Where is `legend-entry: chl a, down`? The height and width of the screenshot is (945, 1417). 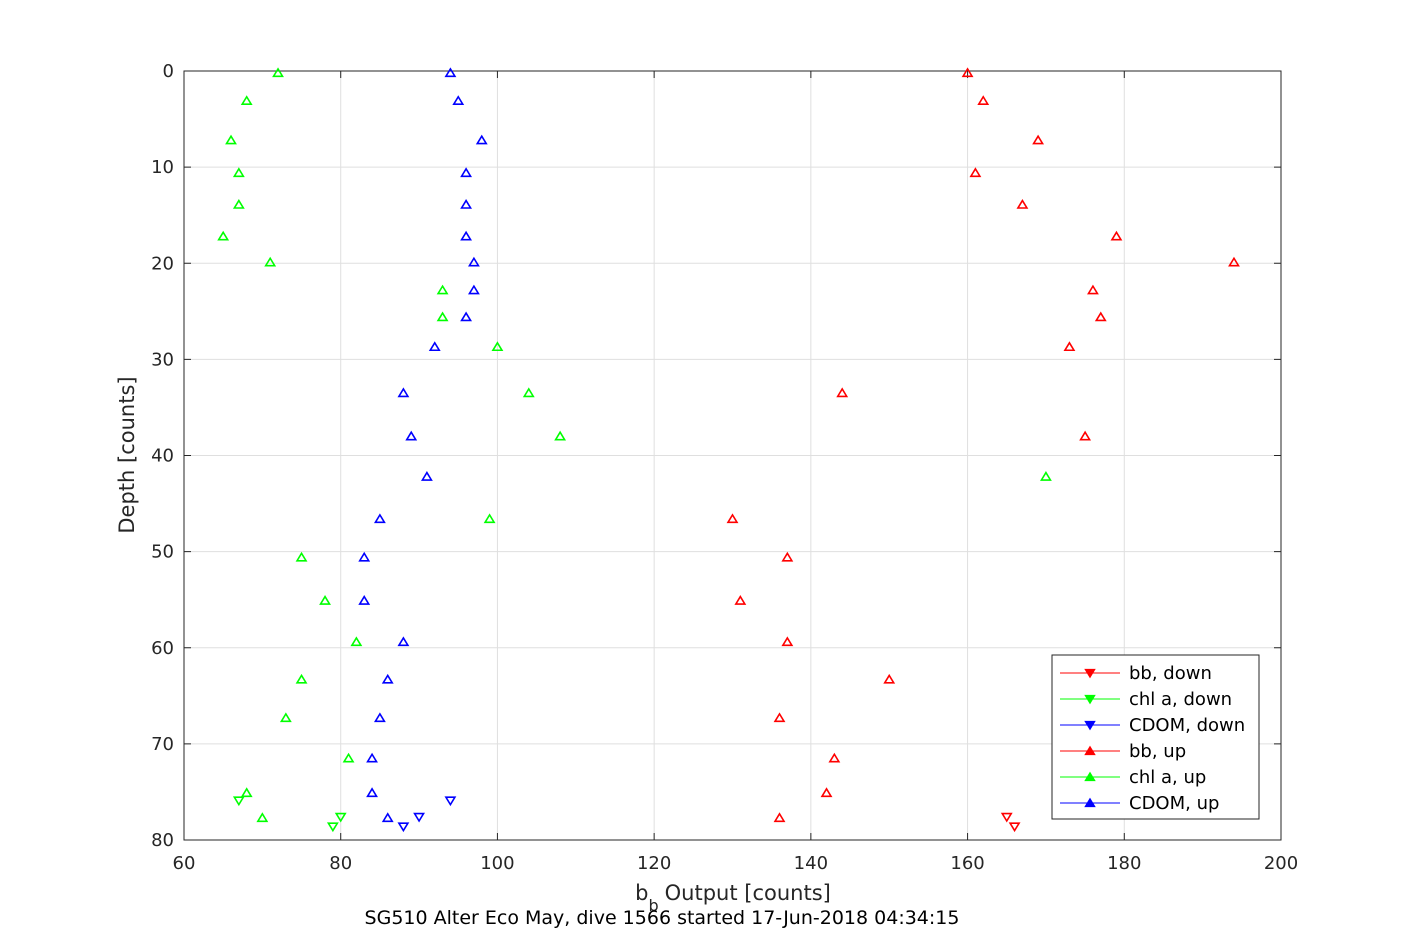 legend-entry: chl a, down is located at coordinates (1146, 699).